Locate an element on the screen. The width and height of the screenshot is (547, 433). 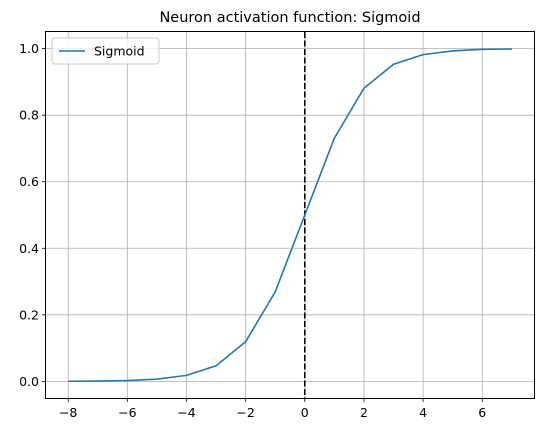
x-tick-label: 6 is located at coordinates (482, 412).